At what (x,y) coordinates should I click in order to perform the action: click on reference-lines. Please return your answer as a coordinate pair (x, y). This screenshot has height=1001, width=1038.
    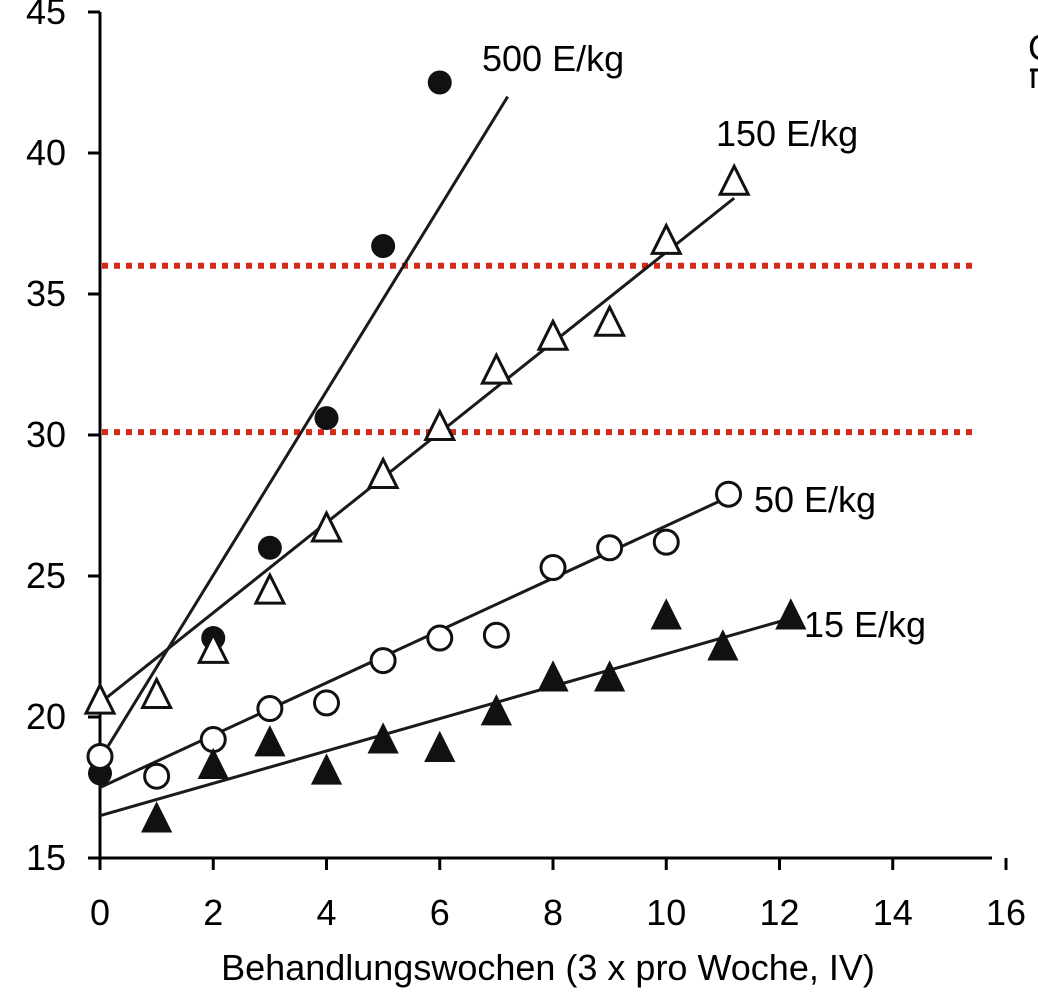
    Looking at the image, I should click on (540, 349).